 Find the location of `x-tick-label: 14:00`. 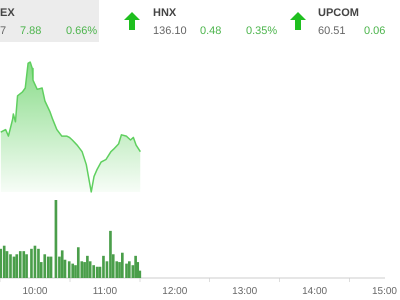

x-tick-label: 14:00 is located at coordinates (315, 291).